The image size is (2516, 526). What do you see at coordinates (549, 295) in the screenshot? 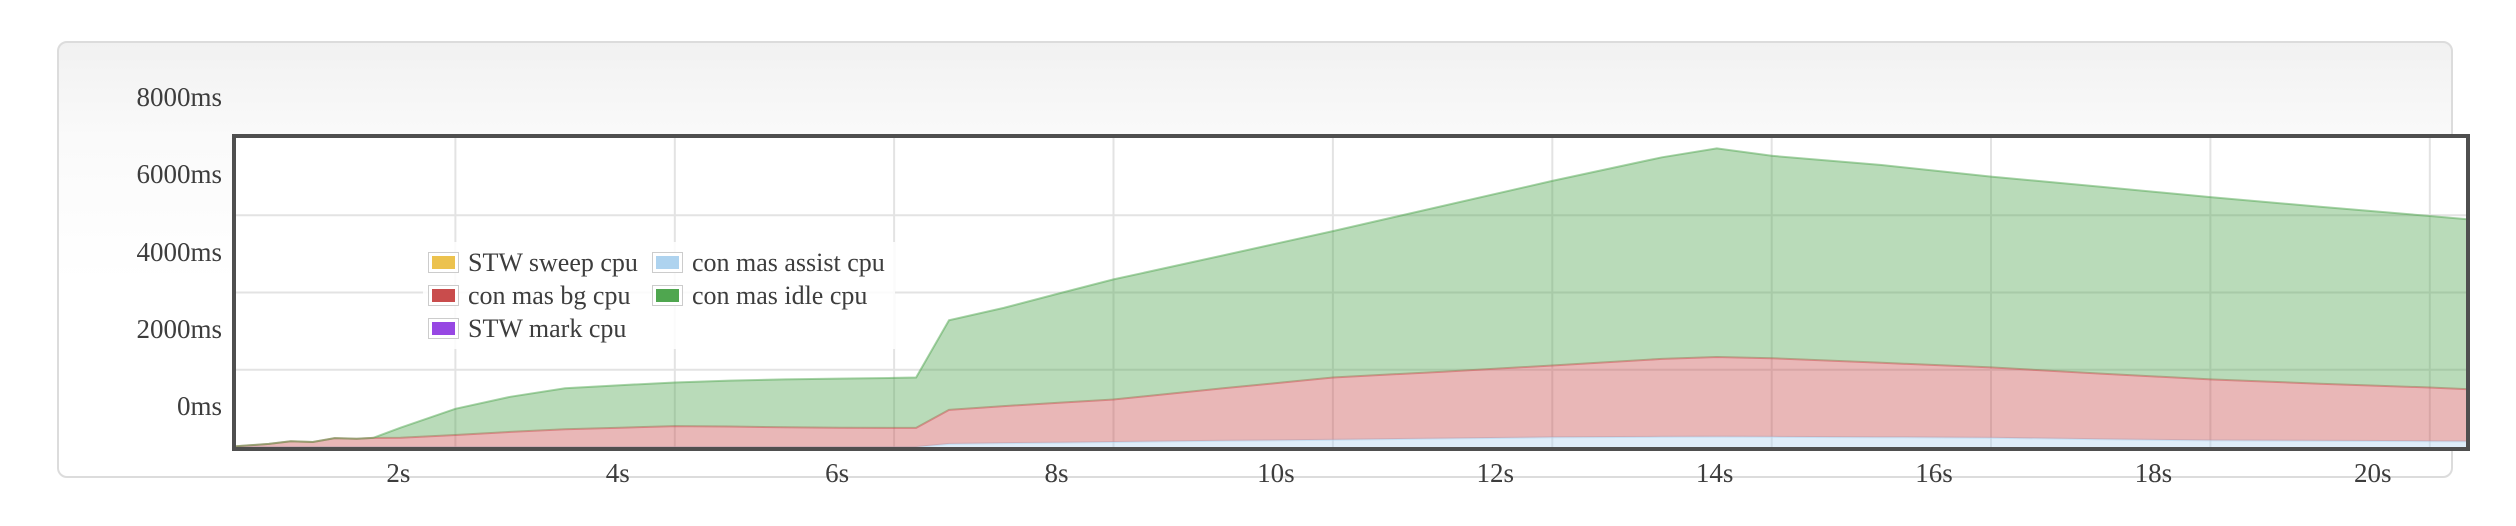
I see `legend-label: con mas bg cpu` at bounding box center [549, 295].